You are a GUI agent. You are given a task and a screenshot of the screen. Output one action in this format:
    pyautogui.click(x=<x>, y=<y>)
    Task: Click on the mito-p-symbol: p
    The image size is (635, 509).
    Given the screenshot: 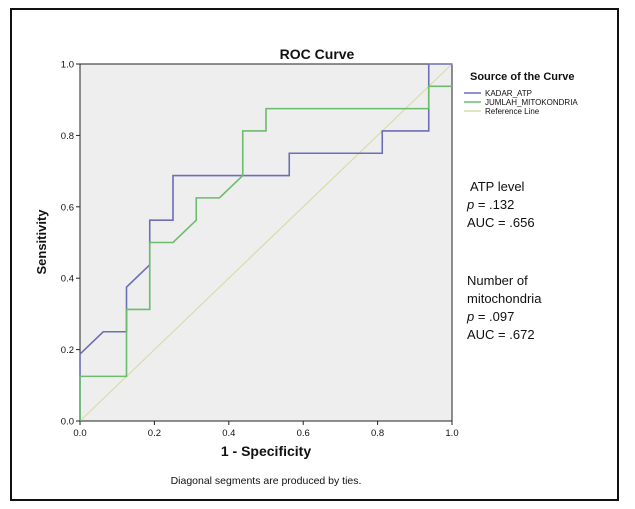 What is the action you would take?
    pyautogui.click(x=471, y=316)
    